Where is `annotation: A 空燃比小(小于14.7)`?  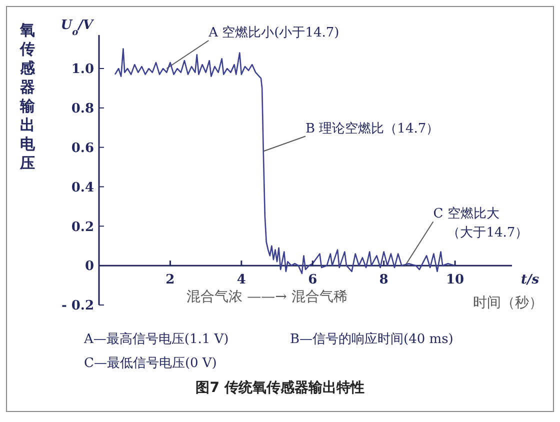 annotation: A 空燃比小(小于14.7) is located at coordinates (274, 33).